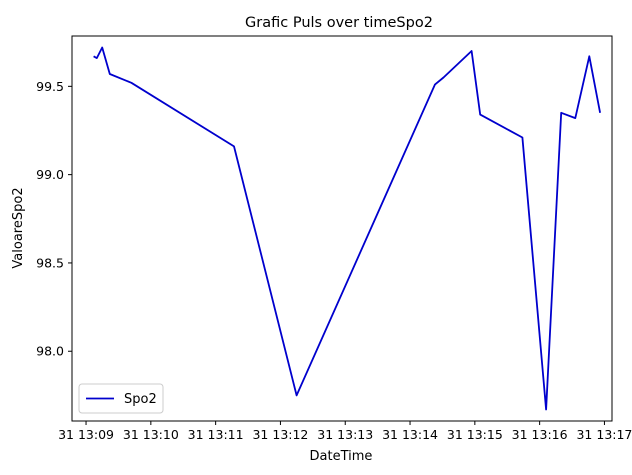  I want to click on y-axis-label: ValoareSpo2, so click(18, 227).